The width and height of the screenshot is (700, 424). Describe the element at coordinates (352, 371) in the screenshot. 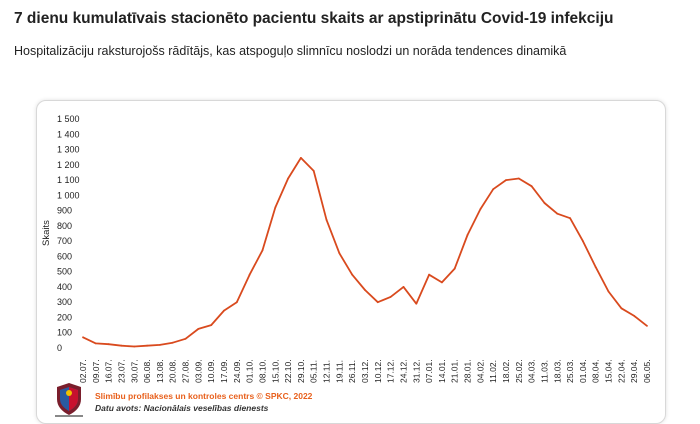

I see `x-tick-label: 26.11.` at that location.